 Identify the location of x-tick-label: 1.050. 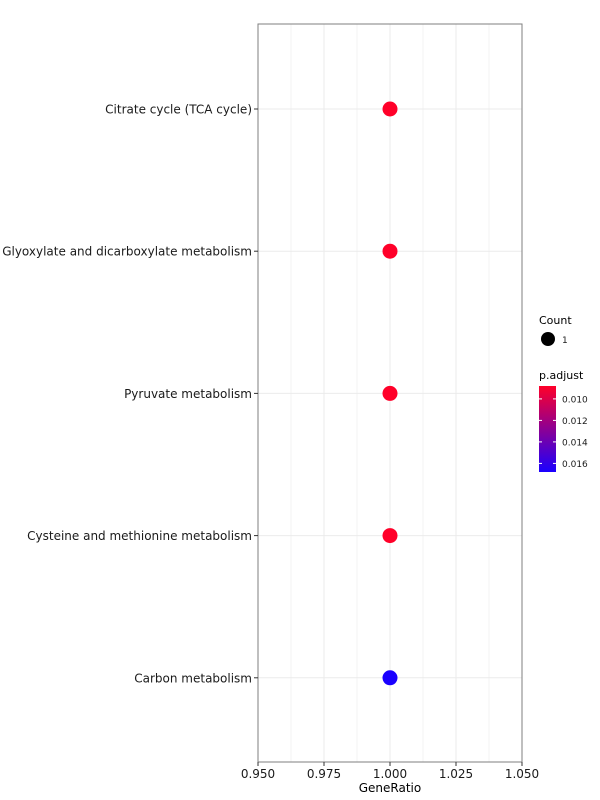
(522, 774).